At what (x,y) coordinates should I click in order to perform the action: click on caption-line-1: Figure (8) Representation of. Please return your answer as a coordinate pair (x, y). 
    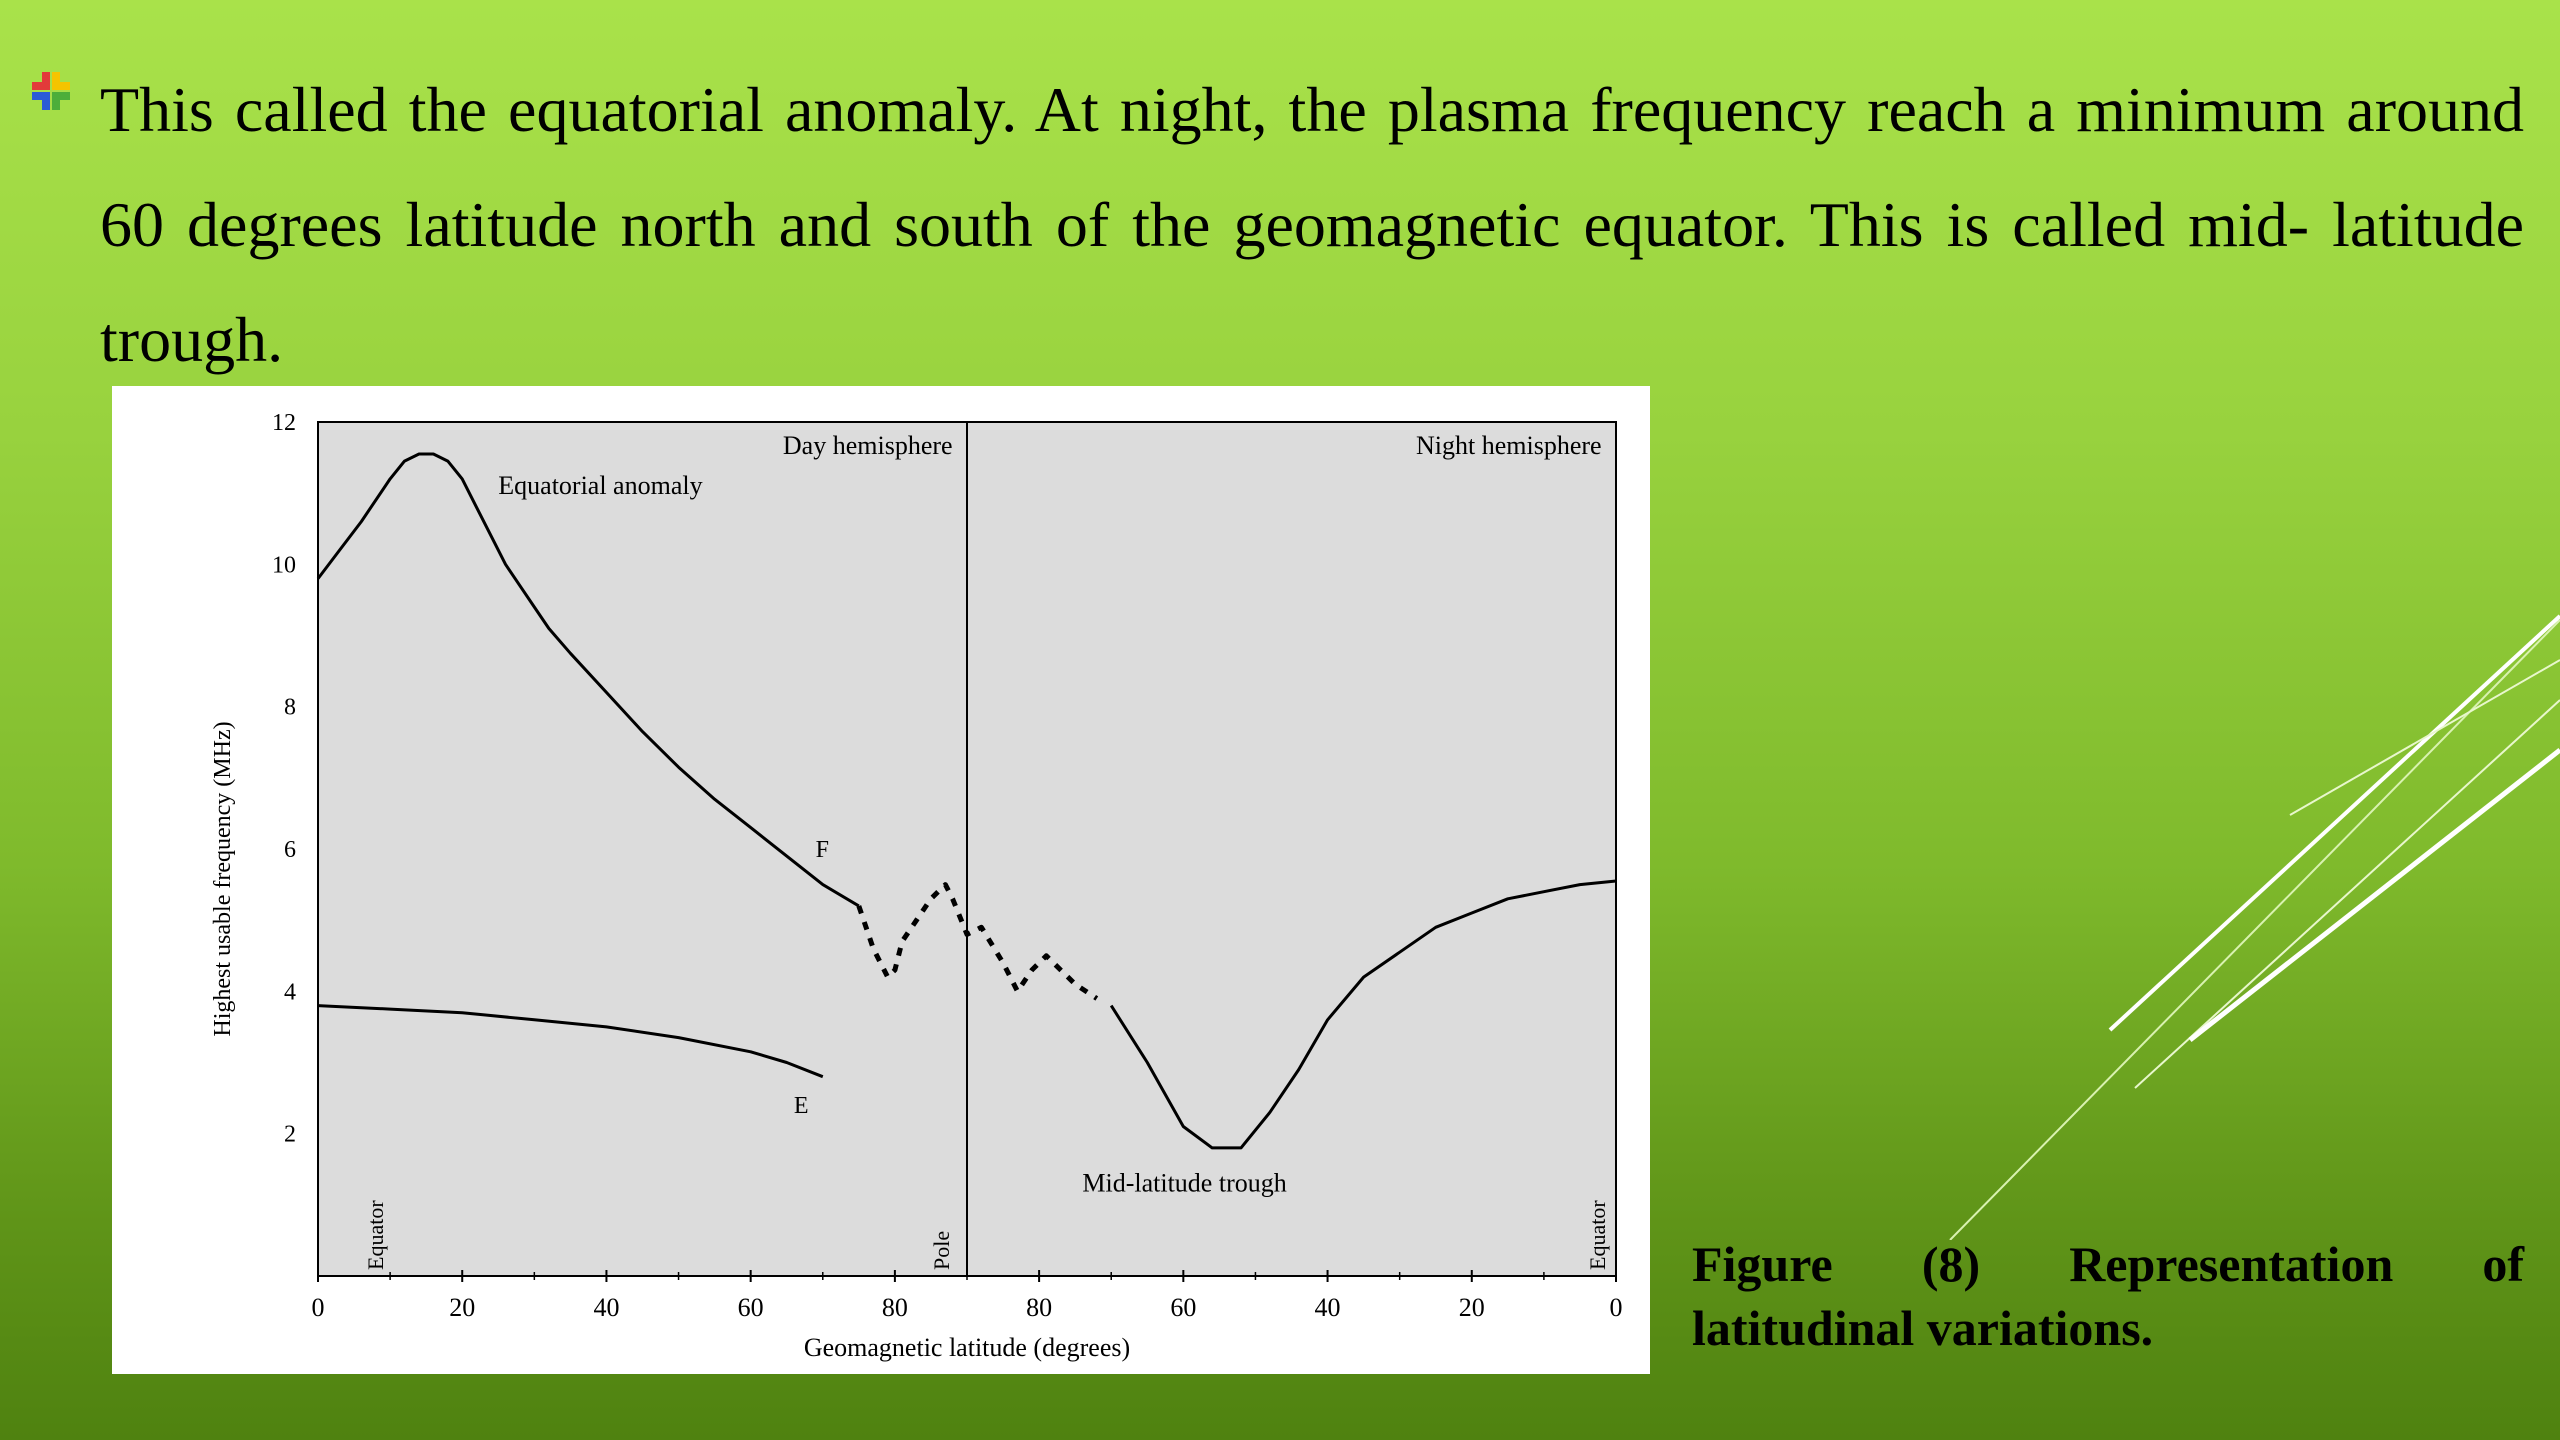
    Looking at the image, I should click on (2108, 1264).